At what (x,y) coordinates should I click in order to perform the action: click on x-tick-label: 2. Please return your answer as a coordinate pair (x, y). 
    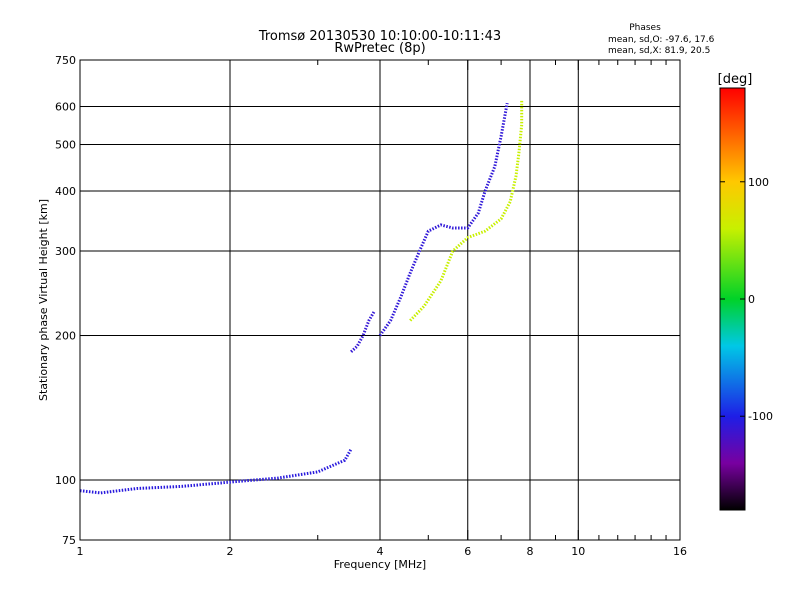
    Looking at the image, I should click on (230, 551).